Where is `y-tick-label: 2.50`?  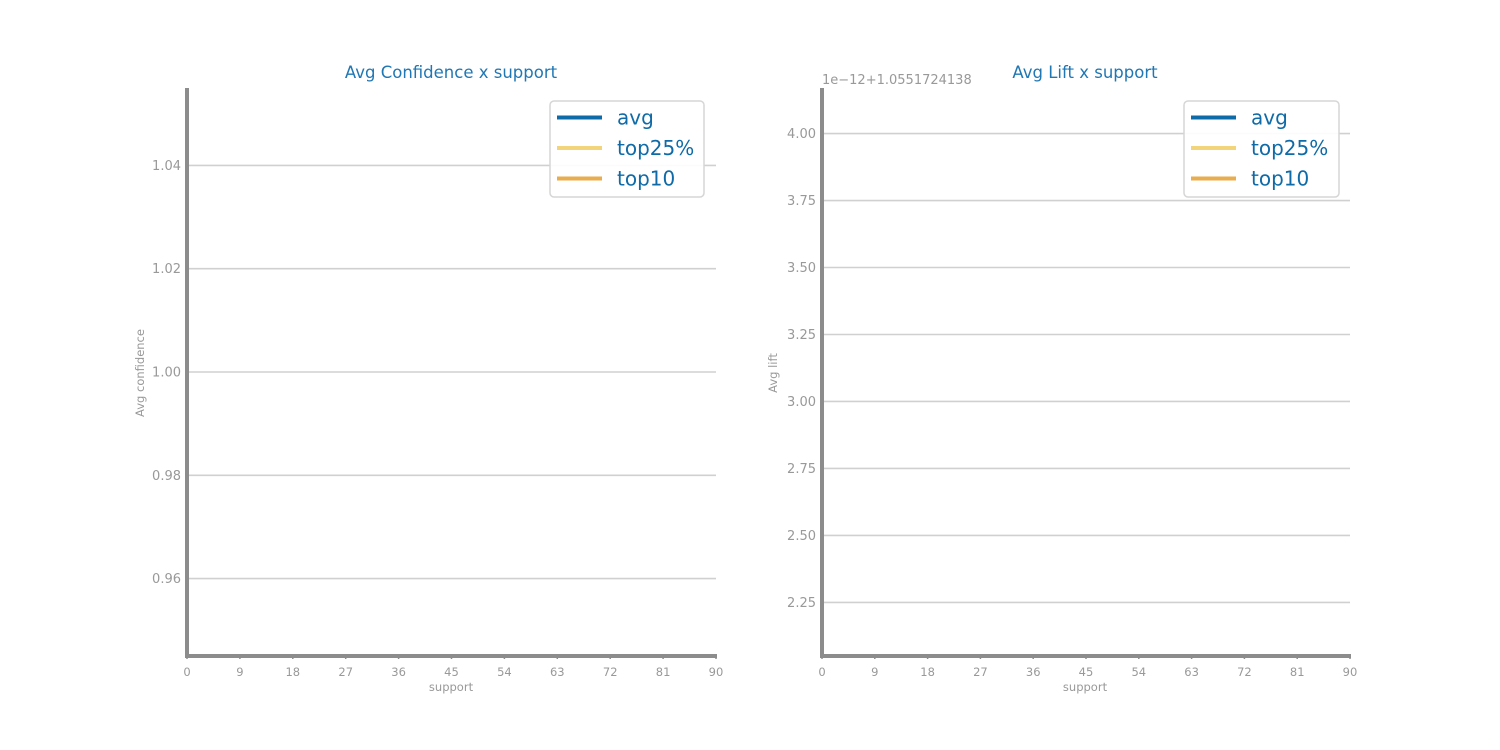
y-tick-label: 2.50 is located at coordinates (801, 536).